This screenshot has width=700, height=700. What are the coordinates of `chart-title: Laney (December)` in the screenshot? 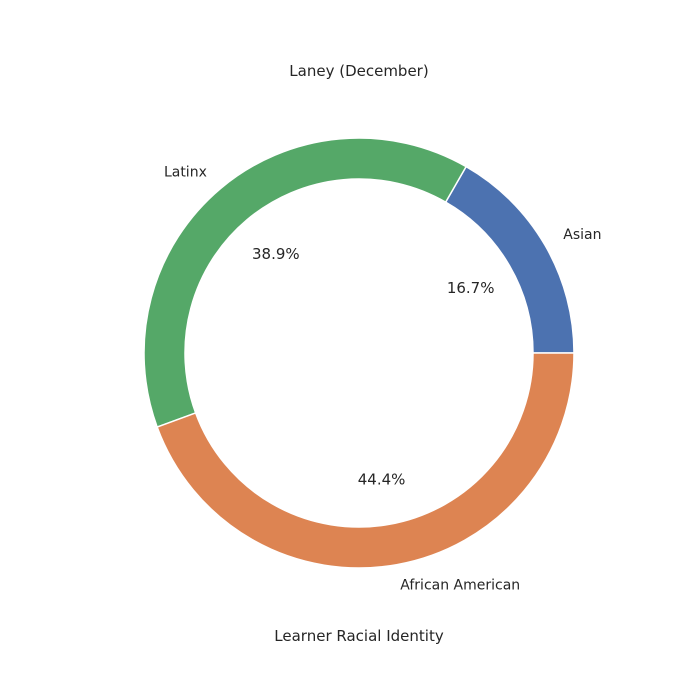 It's located at (358, 71).